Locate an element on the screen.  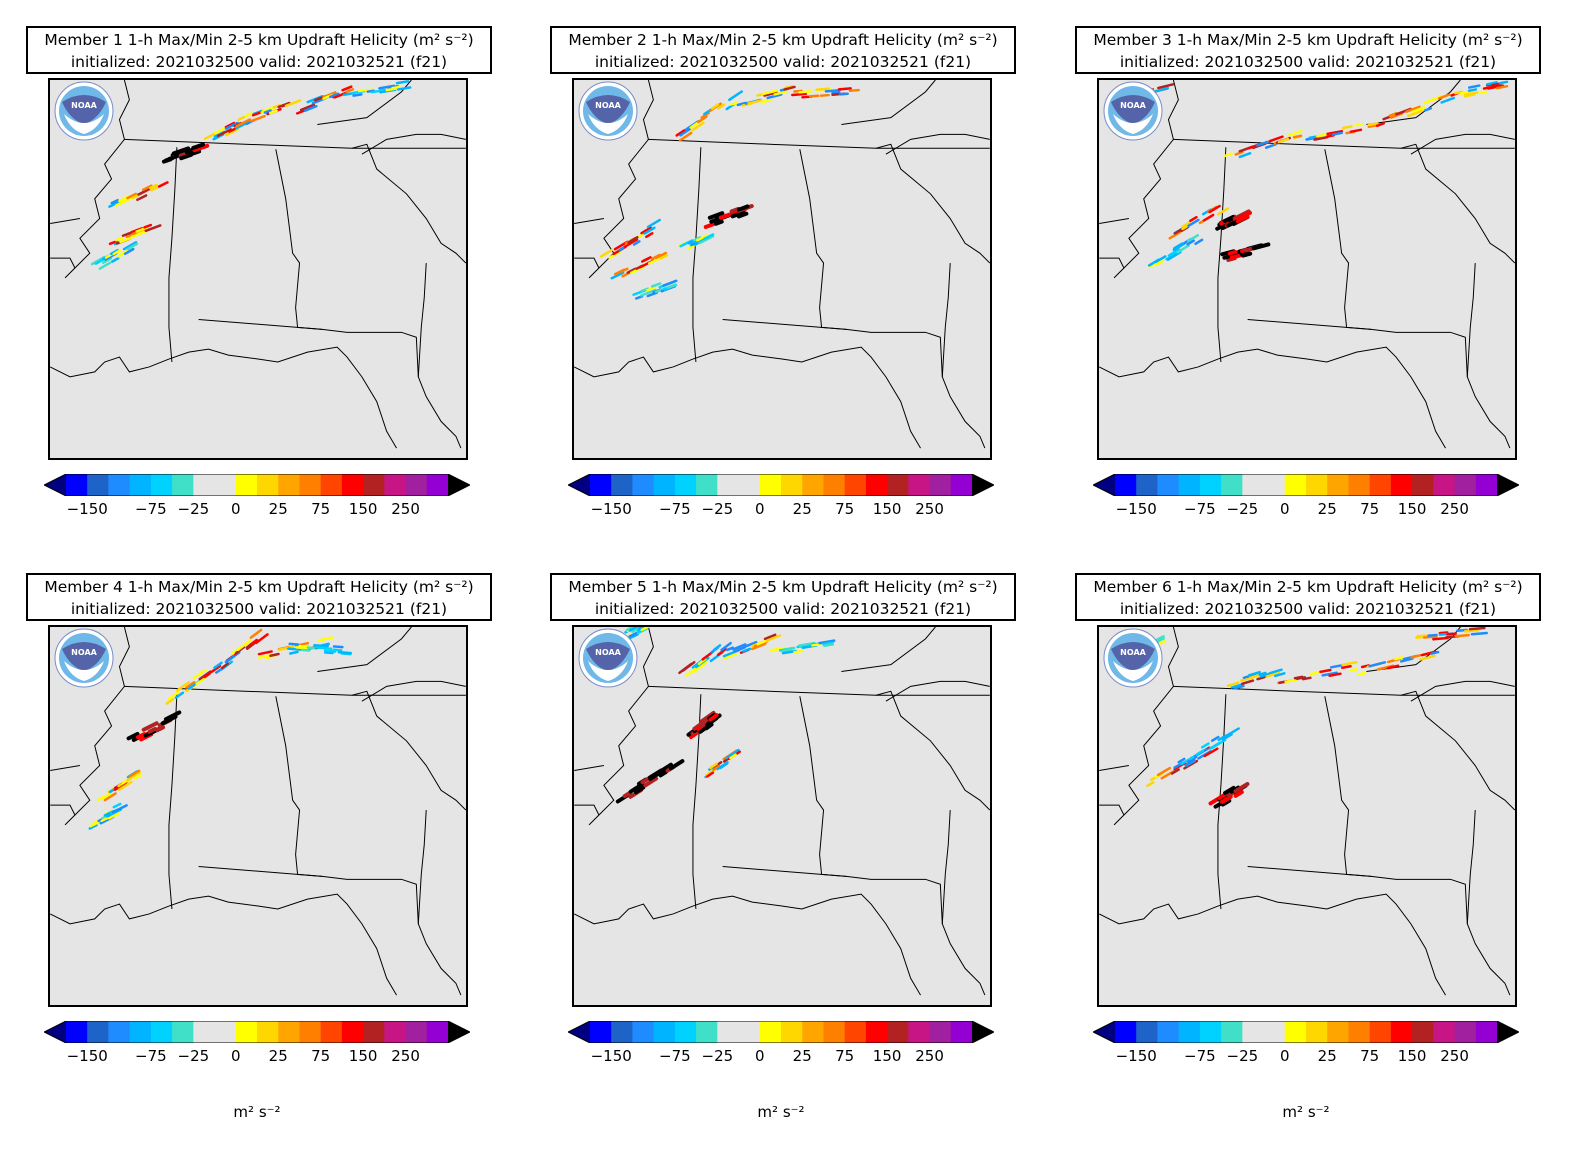
product-label: 1-h Max/Min 2-5 km Updraft Helicity is located at coordinates (267, 40).